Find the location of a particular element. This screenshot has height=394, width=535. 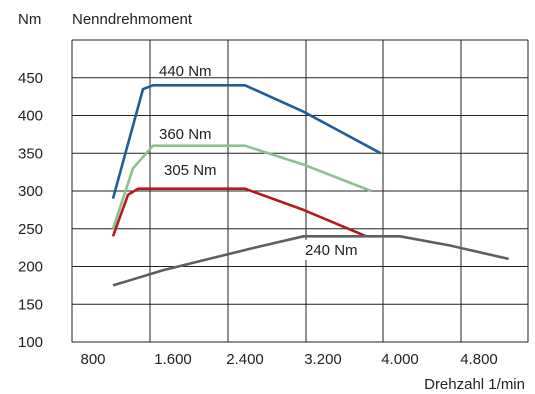

x-tick-label: 1.600 is located at coordinates (173, 359).